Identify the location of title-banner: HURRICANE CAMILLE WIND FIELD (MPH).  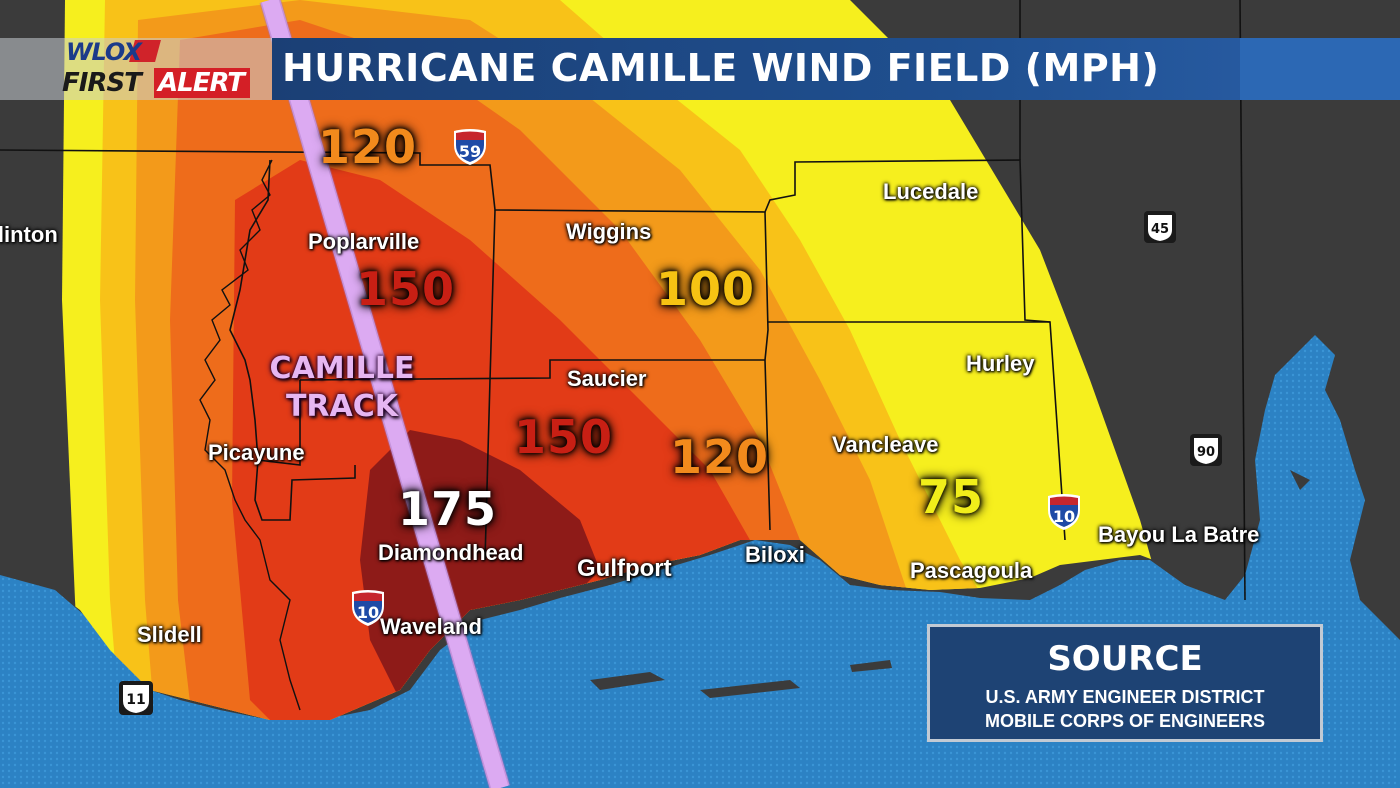
(836, 69).